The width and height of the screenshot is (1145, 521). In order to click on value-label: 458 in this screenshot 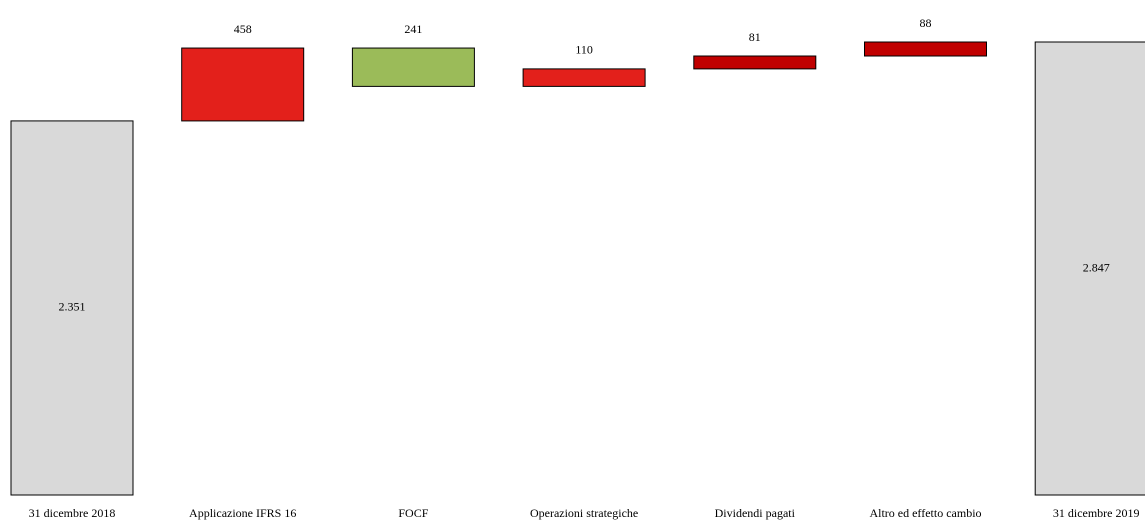, I will do `click(243, 29)`.